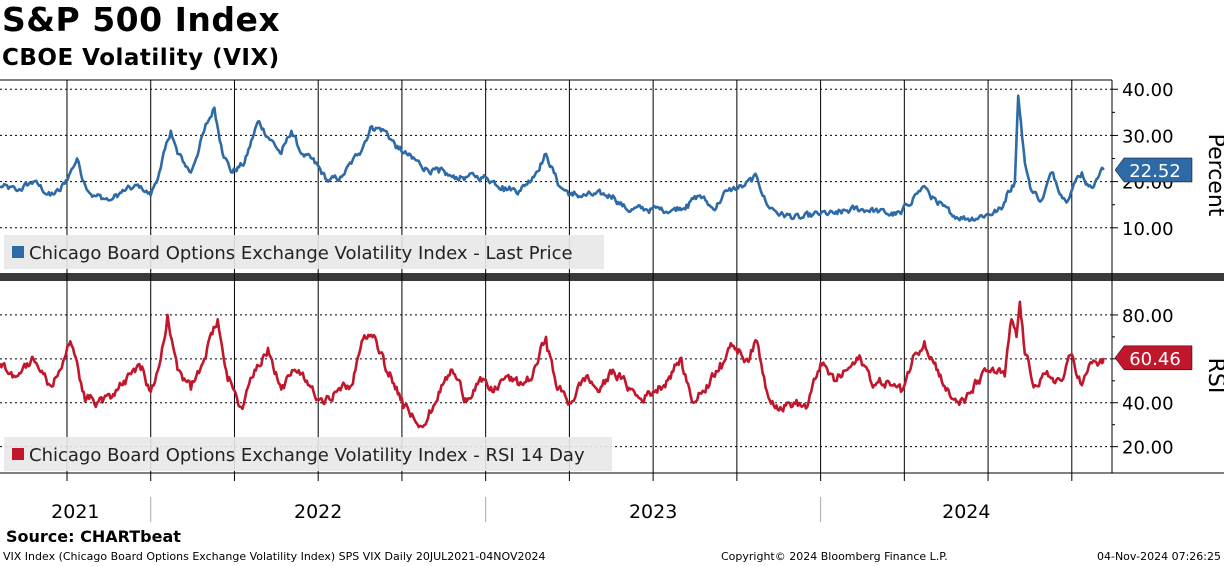  I want to click on vix-last-value-tag, so click(1153, 170).